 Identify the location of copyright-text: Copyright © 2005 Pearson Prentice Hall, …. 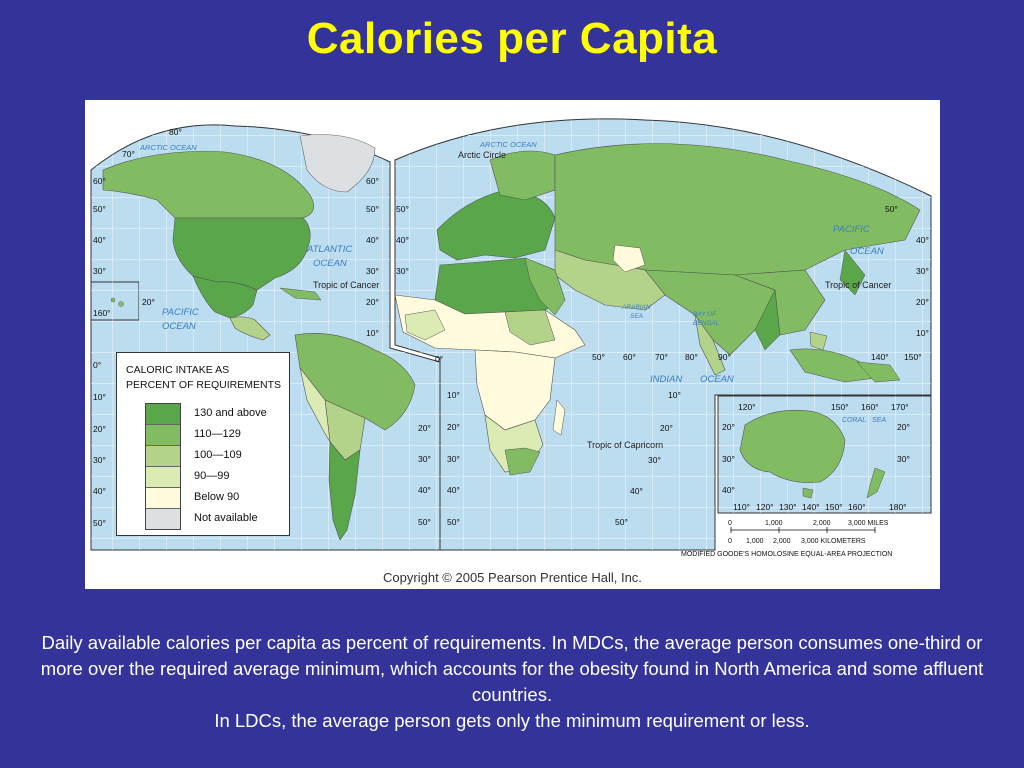
(512, 577).